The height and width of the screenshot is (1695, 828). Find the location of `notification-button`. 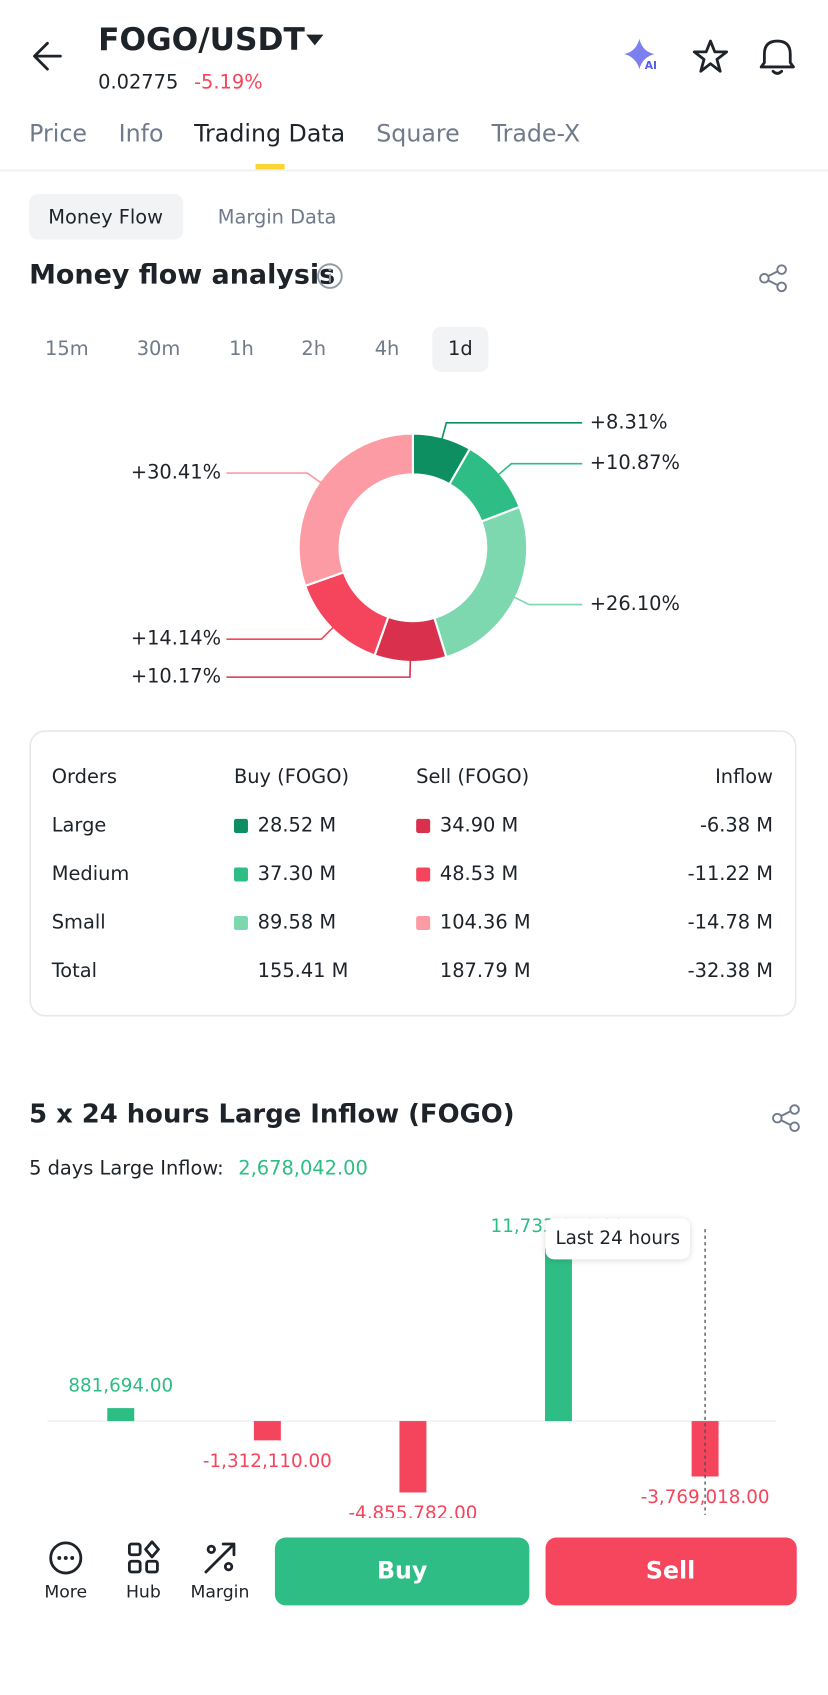

notification-button is located at coordinates (777, 57).